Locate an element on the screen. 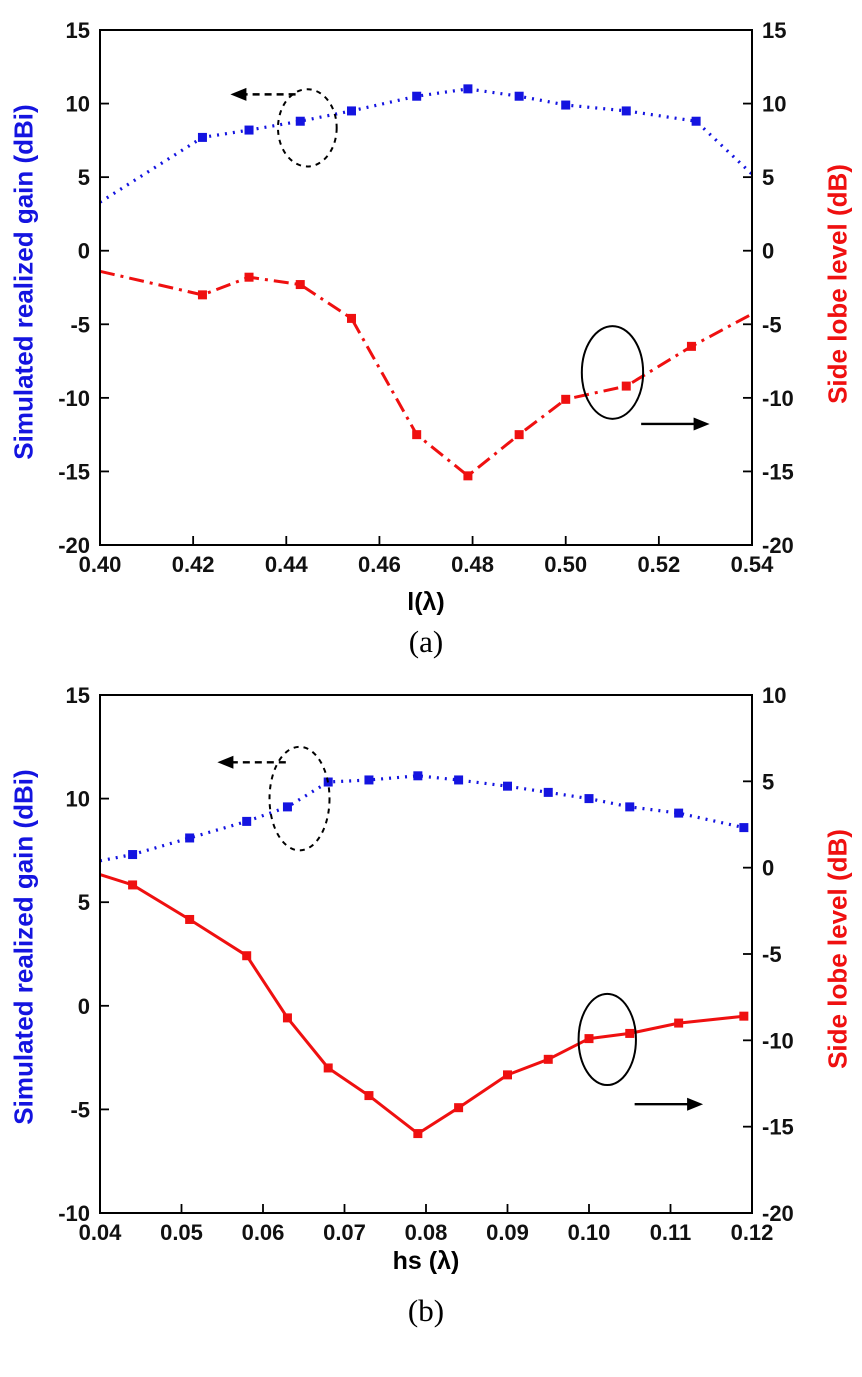 Image resolution: width=862 pixels, height=1377 pixels. left-tick-label: -15 is located at coordinates (74, 471).